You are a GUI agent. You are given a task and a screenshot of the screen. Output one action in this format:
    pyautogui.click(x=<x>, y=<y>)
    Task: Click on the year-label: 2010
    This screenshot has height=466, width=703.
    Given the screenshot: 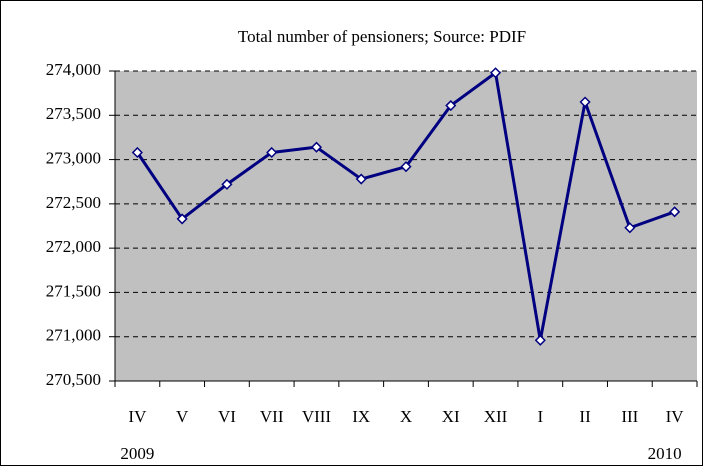 What is the action you would take?
    pyautogui.click(x=665, y=453)
    